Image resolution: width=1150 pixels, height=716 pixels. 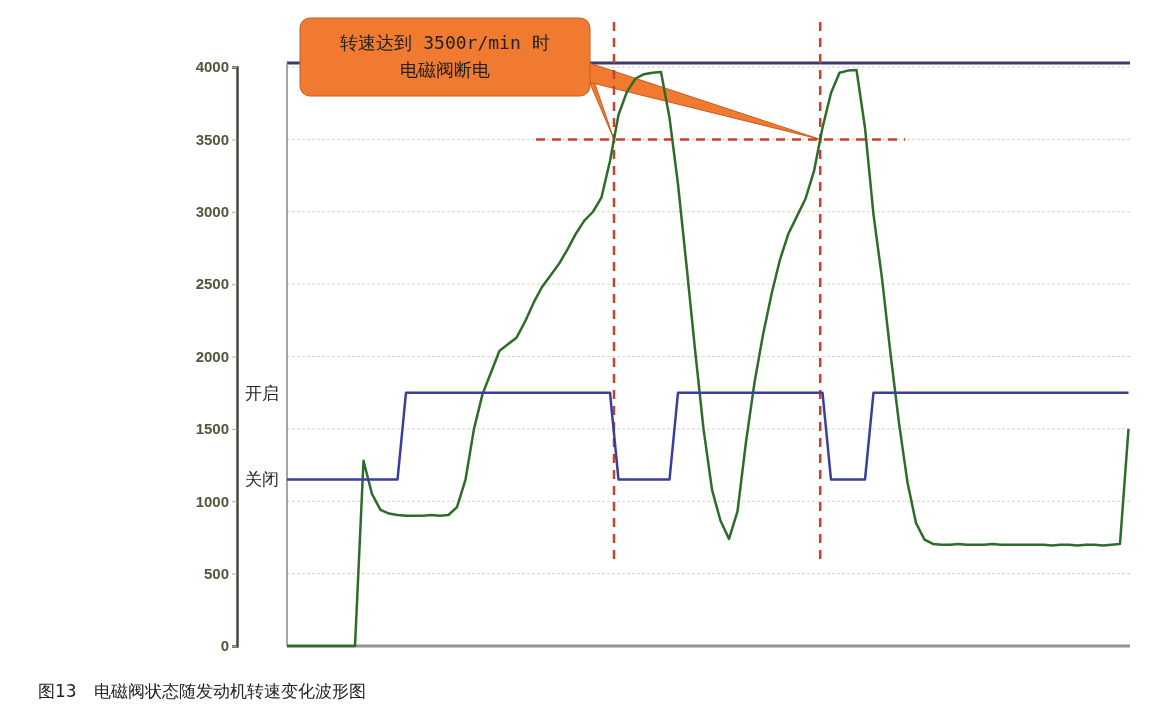 I want to click on annotation: 转速达到 3500r/min 时电磁阀断电, so click(x=445, y=56).